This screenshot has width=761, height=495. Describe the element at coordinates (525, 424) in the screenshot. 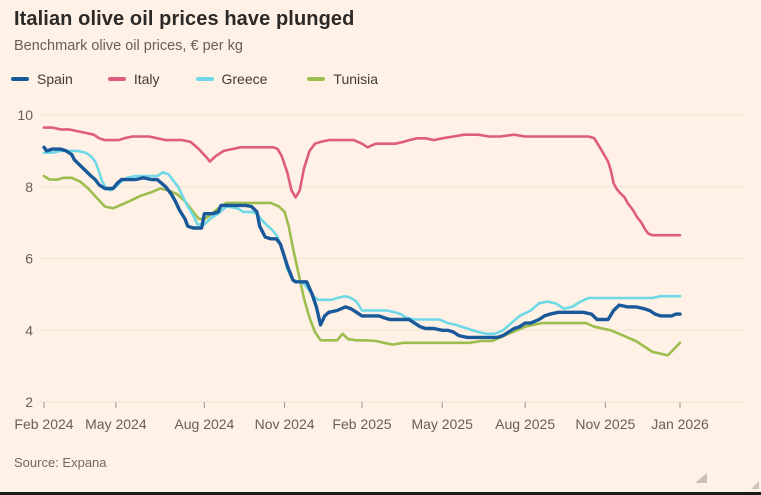

I see `x-axis-label: Aug 2025` at that location.